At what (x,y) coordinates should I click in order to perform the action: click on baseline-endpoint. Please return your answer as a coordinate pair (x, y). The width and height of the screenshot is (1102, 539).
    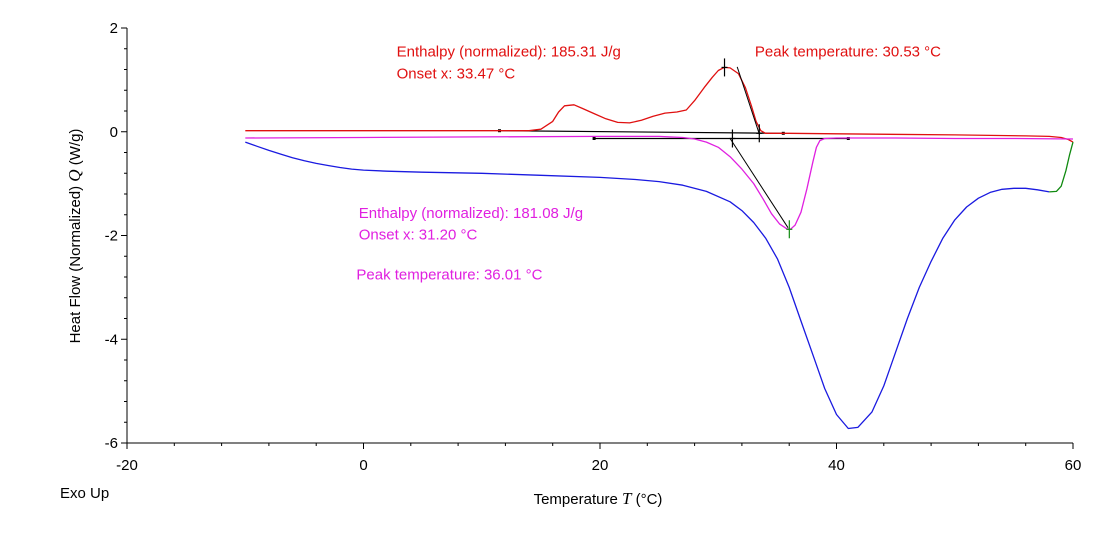
    Looking at the image, I should click on (594, 138).